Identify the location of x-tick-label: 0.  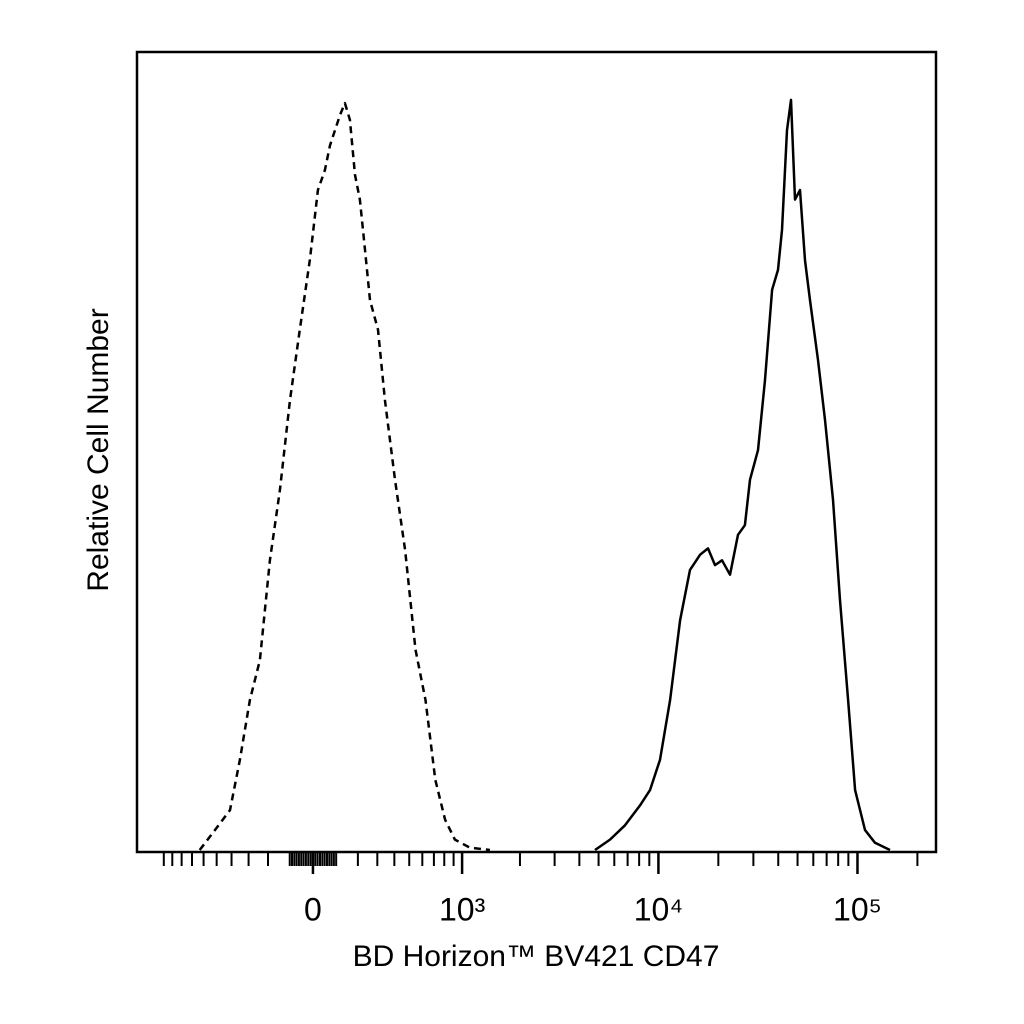
(313, 909).